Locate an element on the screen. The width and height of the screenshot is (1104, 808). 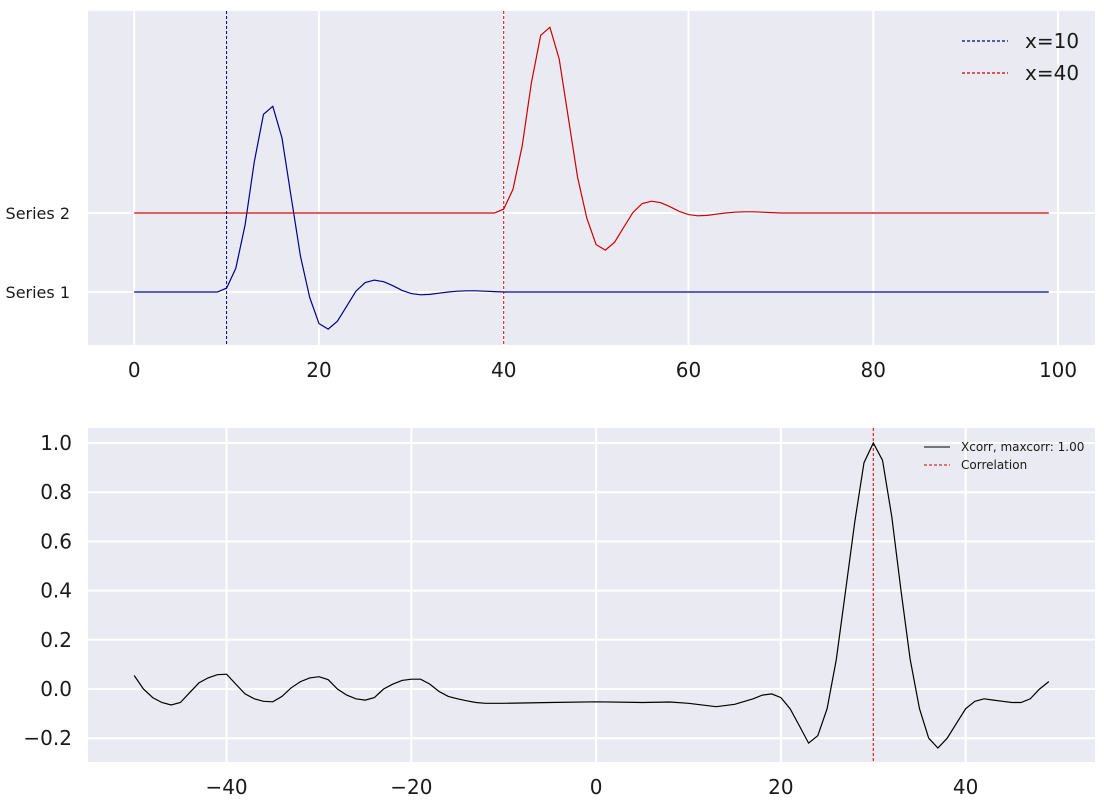
bottom-y-tick-labels: −0.2 0.0 0.2 0.4 0.6 0.8 1.0 is located at coordinates (47, 590).